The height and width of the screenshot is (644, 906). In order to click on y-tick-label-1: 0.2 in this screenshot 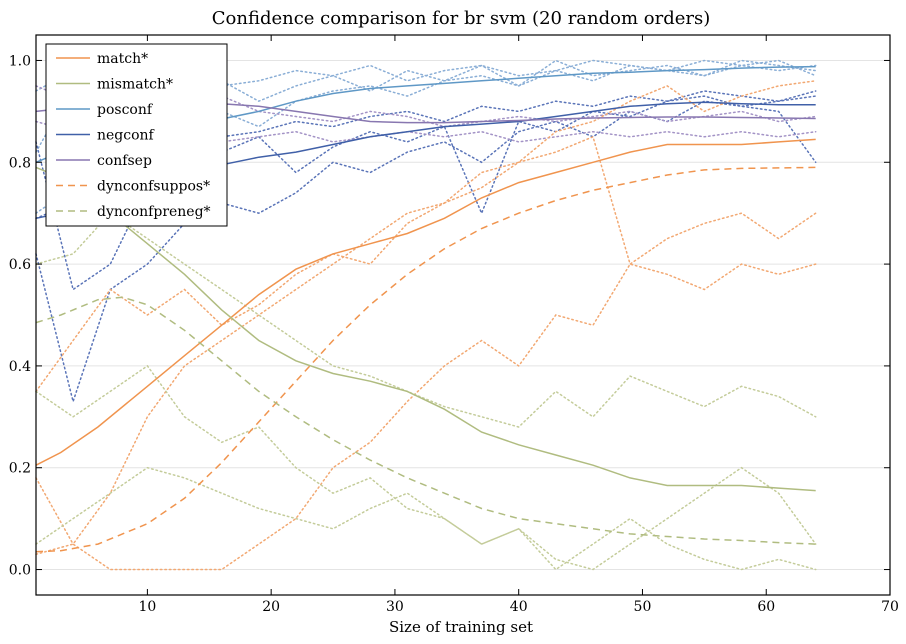, I will do `click(20, 469)`.